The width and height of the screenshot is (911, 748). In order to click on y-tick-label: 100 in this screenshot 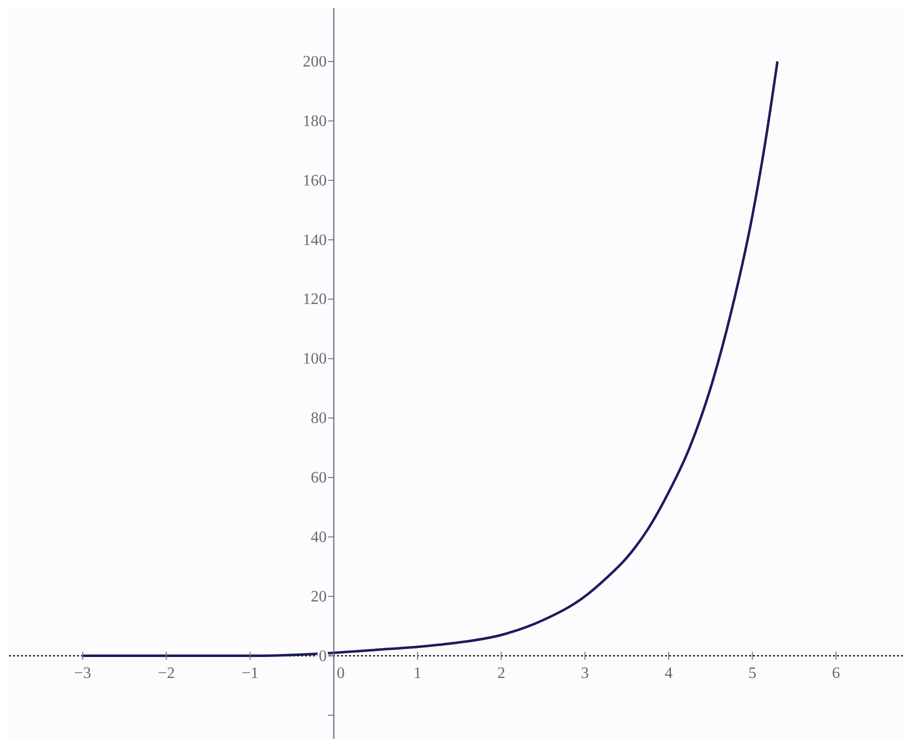, I will do `click(314, 359)`.